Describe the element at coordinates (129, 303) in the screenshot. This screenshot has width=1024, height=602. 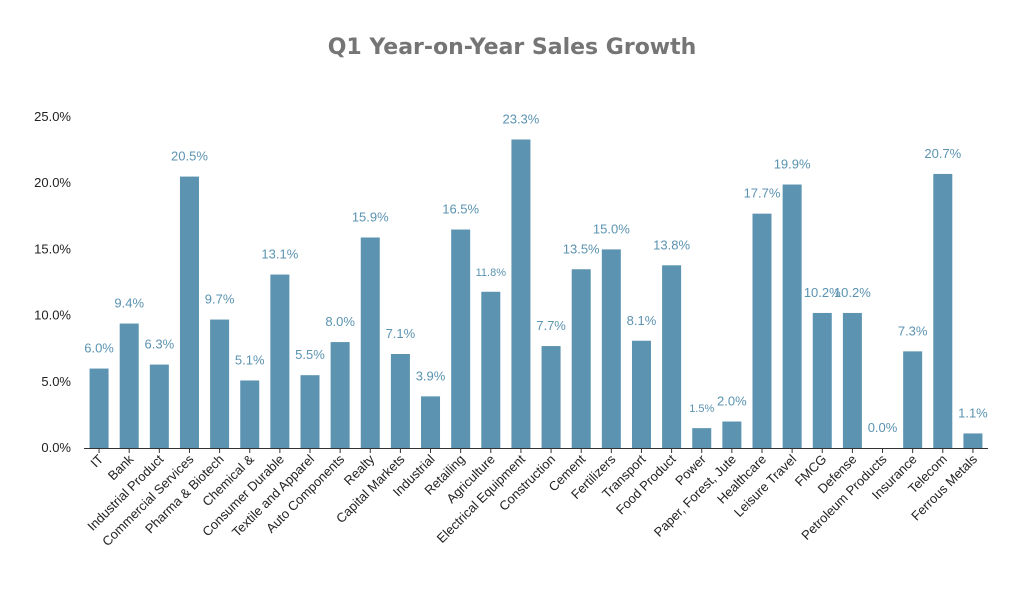
I see `data-label: 9.4%` at that location.